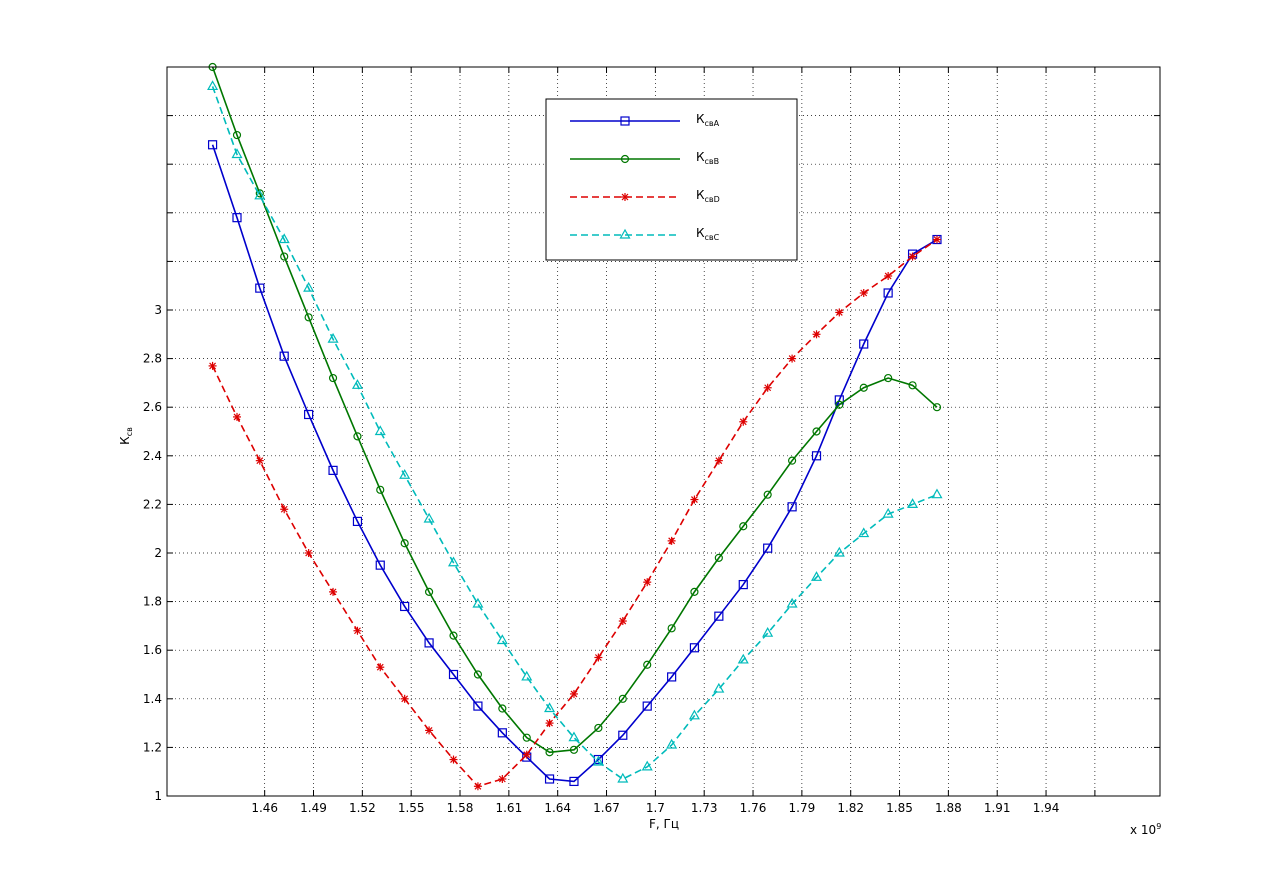  What do you see at coordinates (158, 553) in the screenshot?
I see `y-tick-label: 2` at bounding box center [158, 553].